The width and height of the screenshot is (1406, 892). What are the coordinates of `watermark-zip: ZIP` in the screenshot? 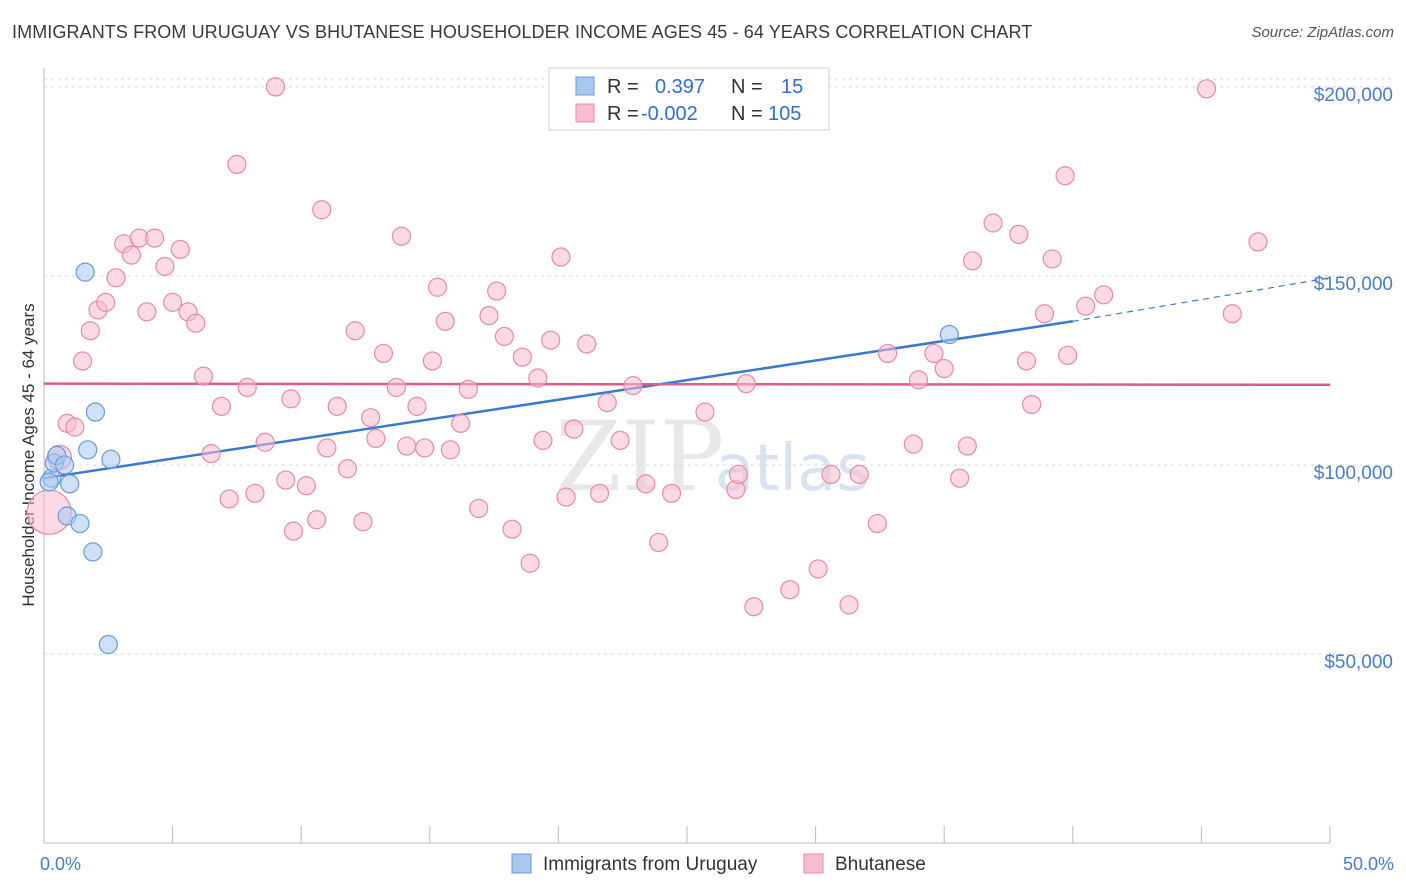 It's located at (639, 457).